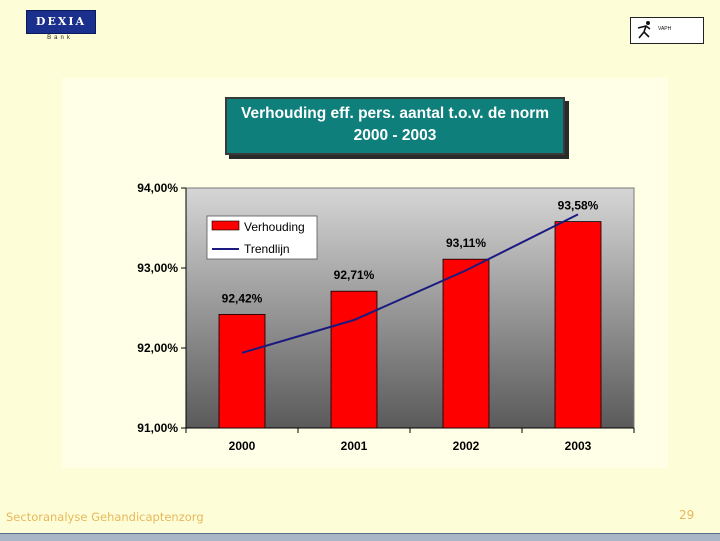 Image resolution: width=720 pixels, height=541 pixels. I want to click on dexia-logo: DEXIA Bank, so click(61, 27).